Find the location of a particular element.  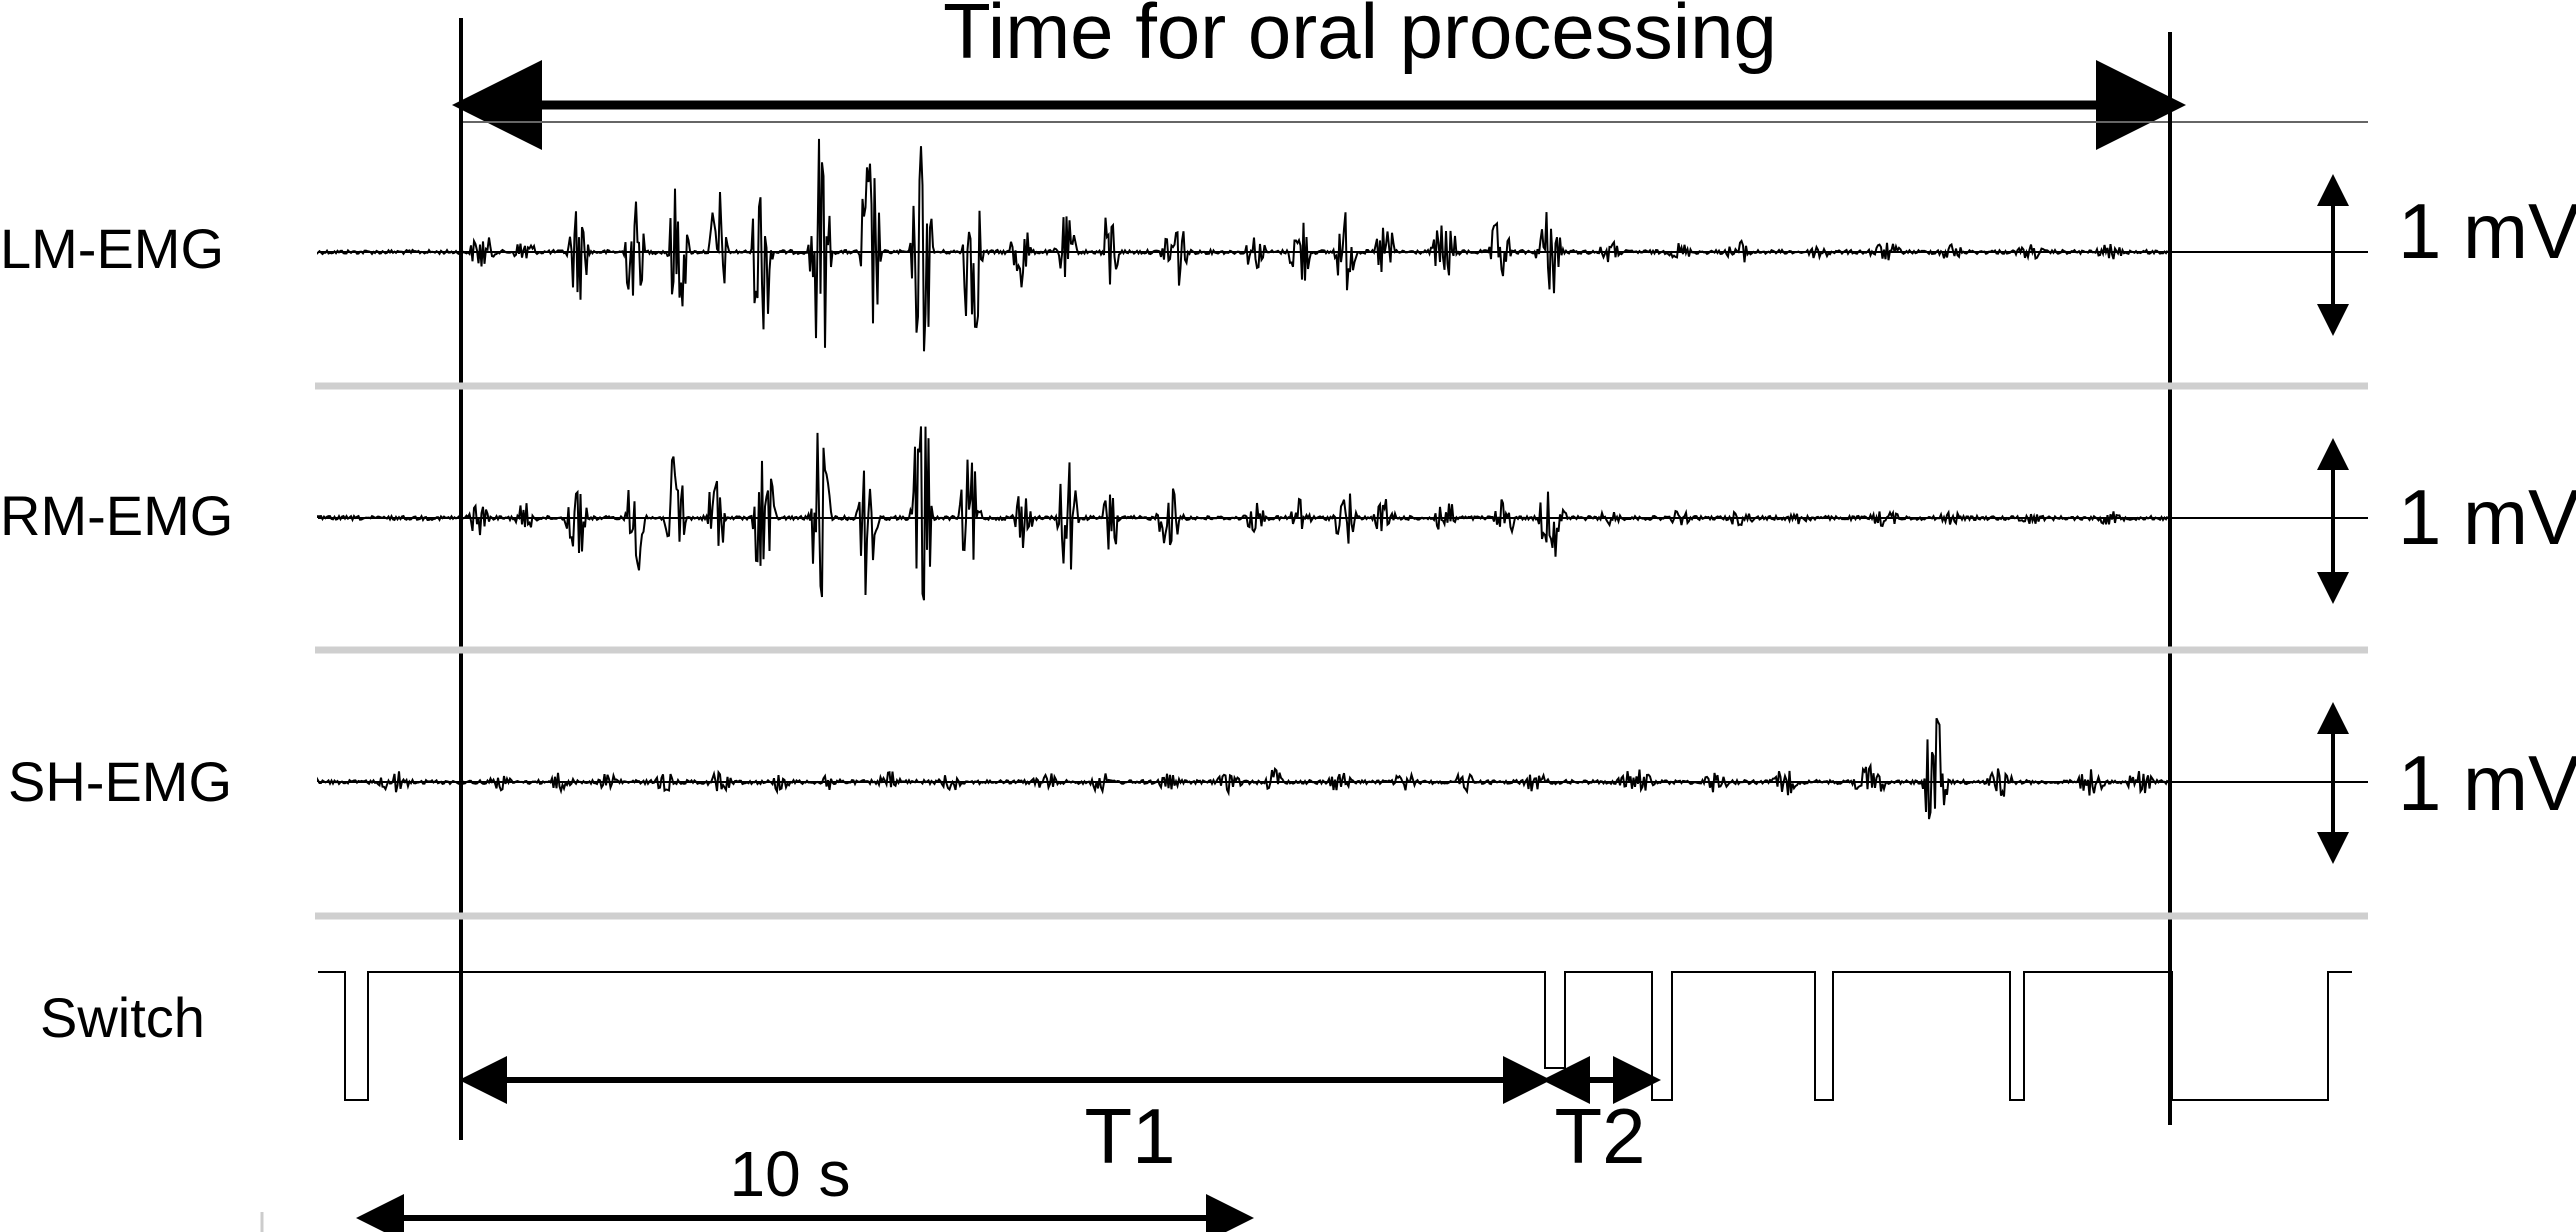

switch-label: Switch is located at coordinates (122, 1017).